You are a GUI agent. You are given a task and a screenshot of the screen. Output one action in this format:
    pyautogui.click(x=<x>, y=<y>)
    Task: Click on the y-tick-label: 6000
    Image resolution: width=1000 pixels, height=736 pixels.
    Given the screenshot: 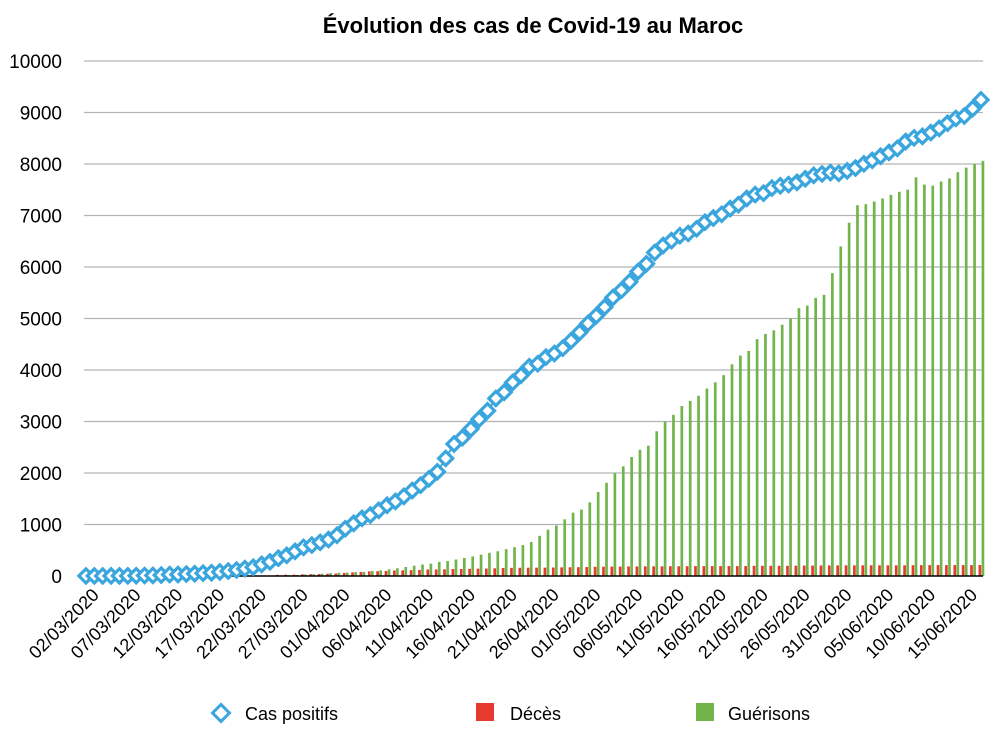 What is the action you would take?
    pyautogui.click(x=41, y=268)
    